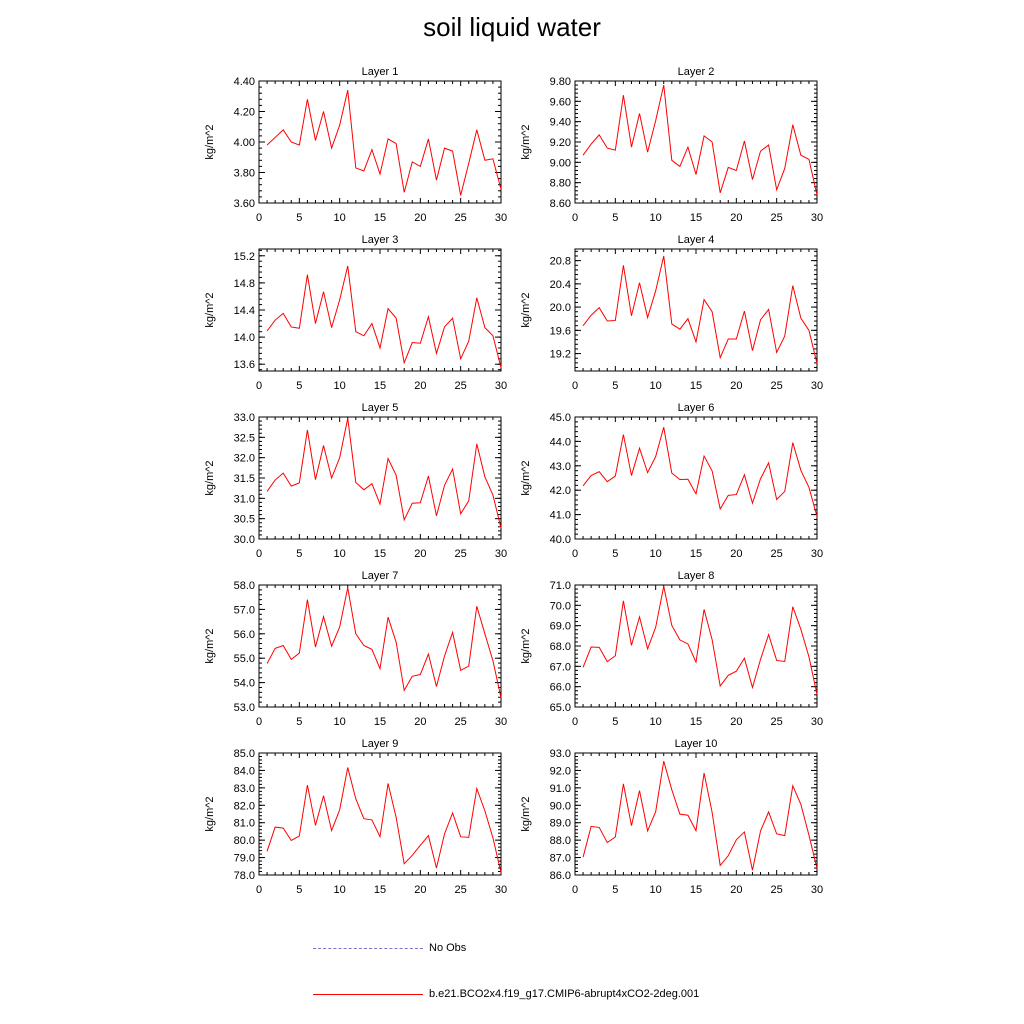  Describe the element at coordinates (575, 890) in the screenshot. I see `layer-10-xtick-label: 0` at that location.